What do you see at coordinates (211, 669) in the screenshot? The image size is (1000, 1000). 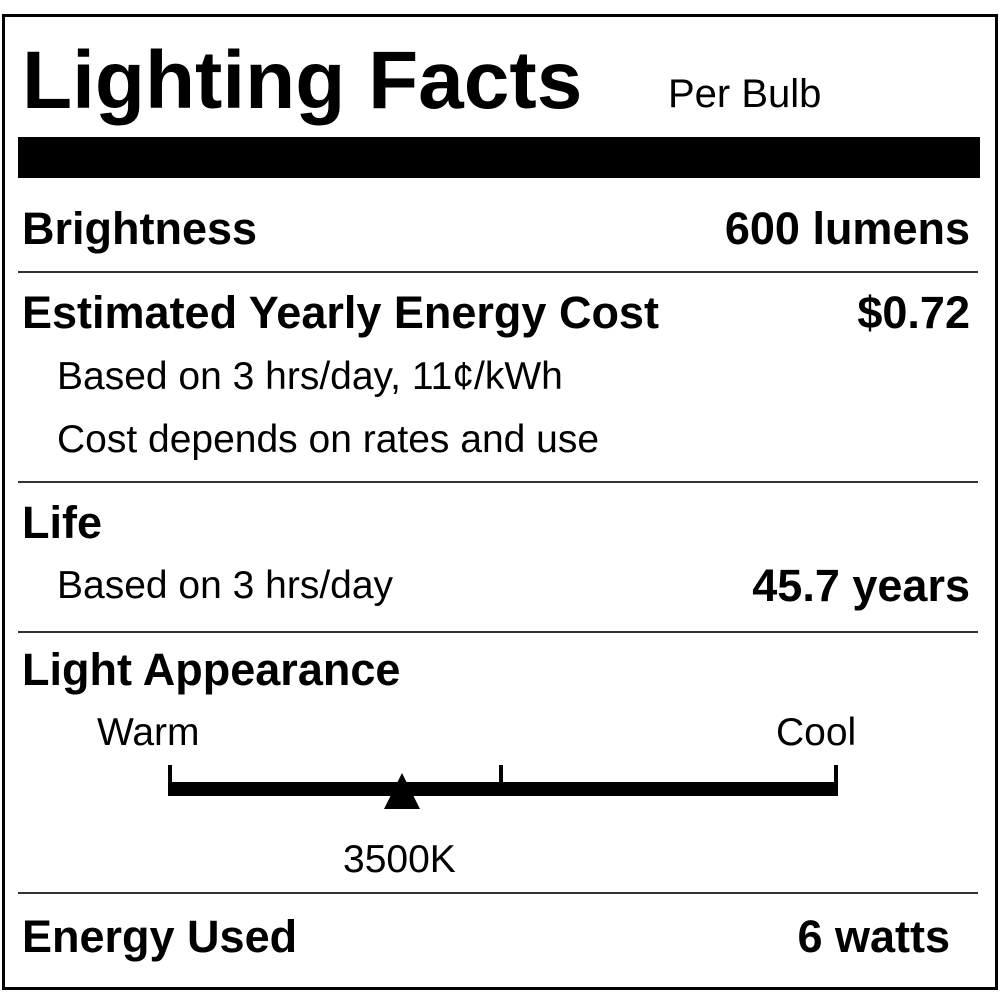 I see `light-appearance-label: Light Appearance` at bounding box center [211, 669].